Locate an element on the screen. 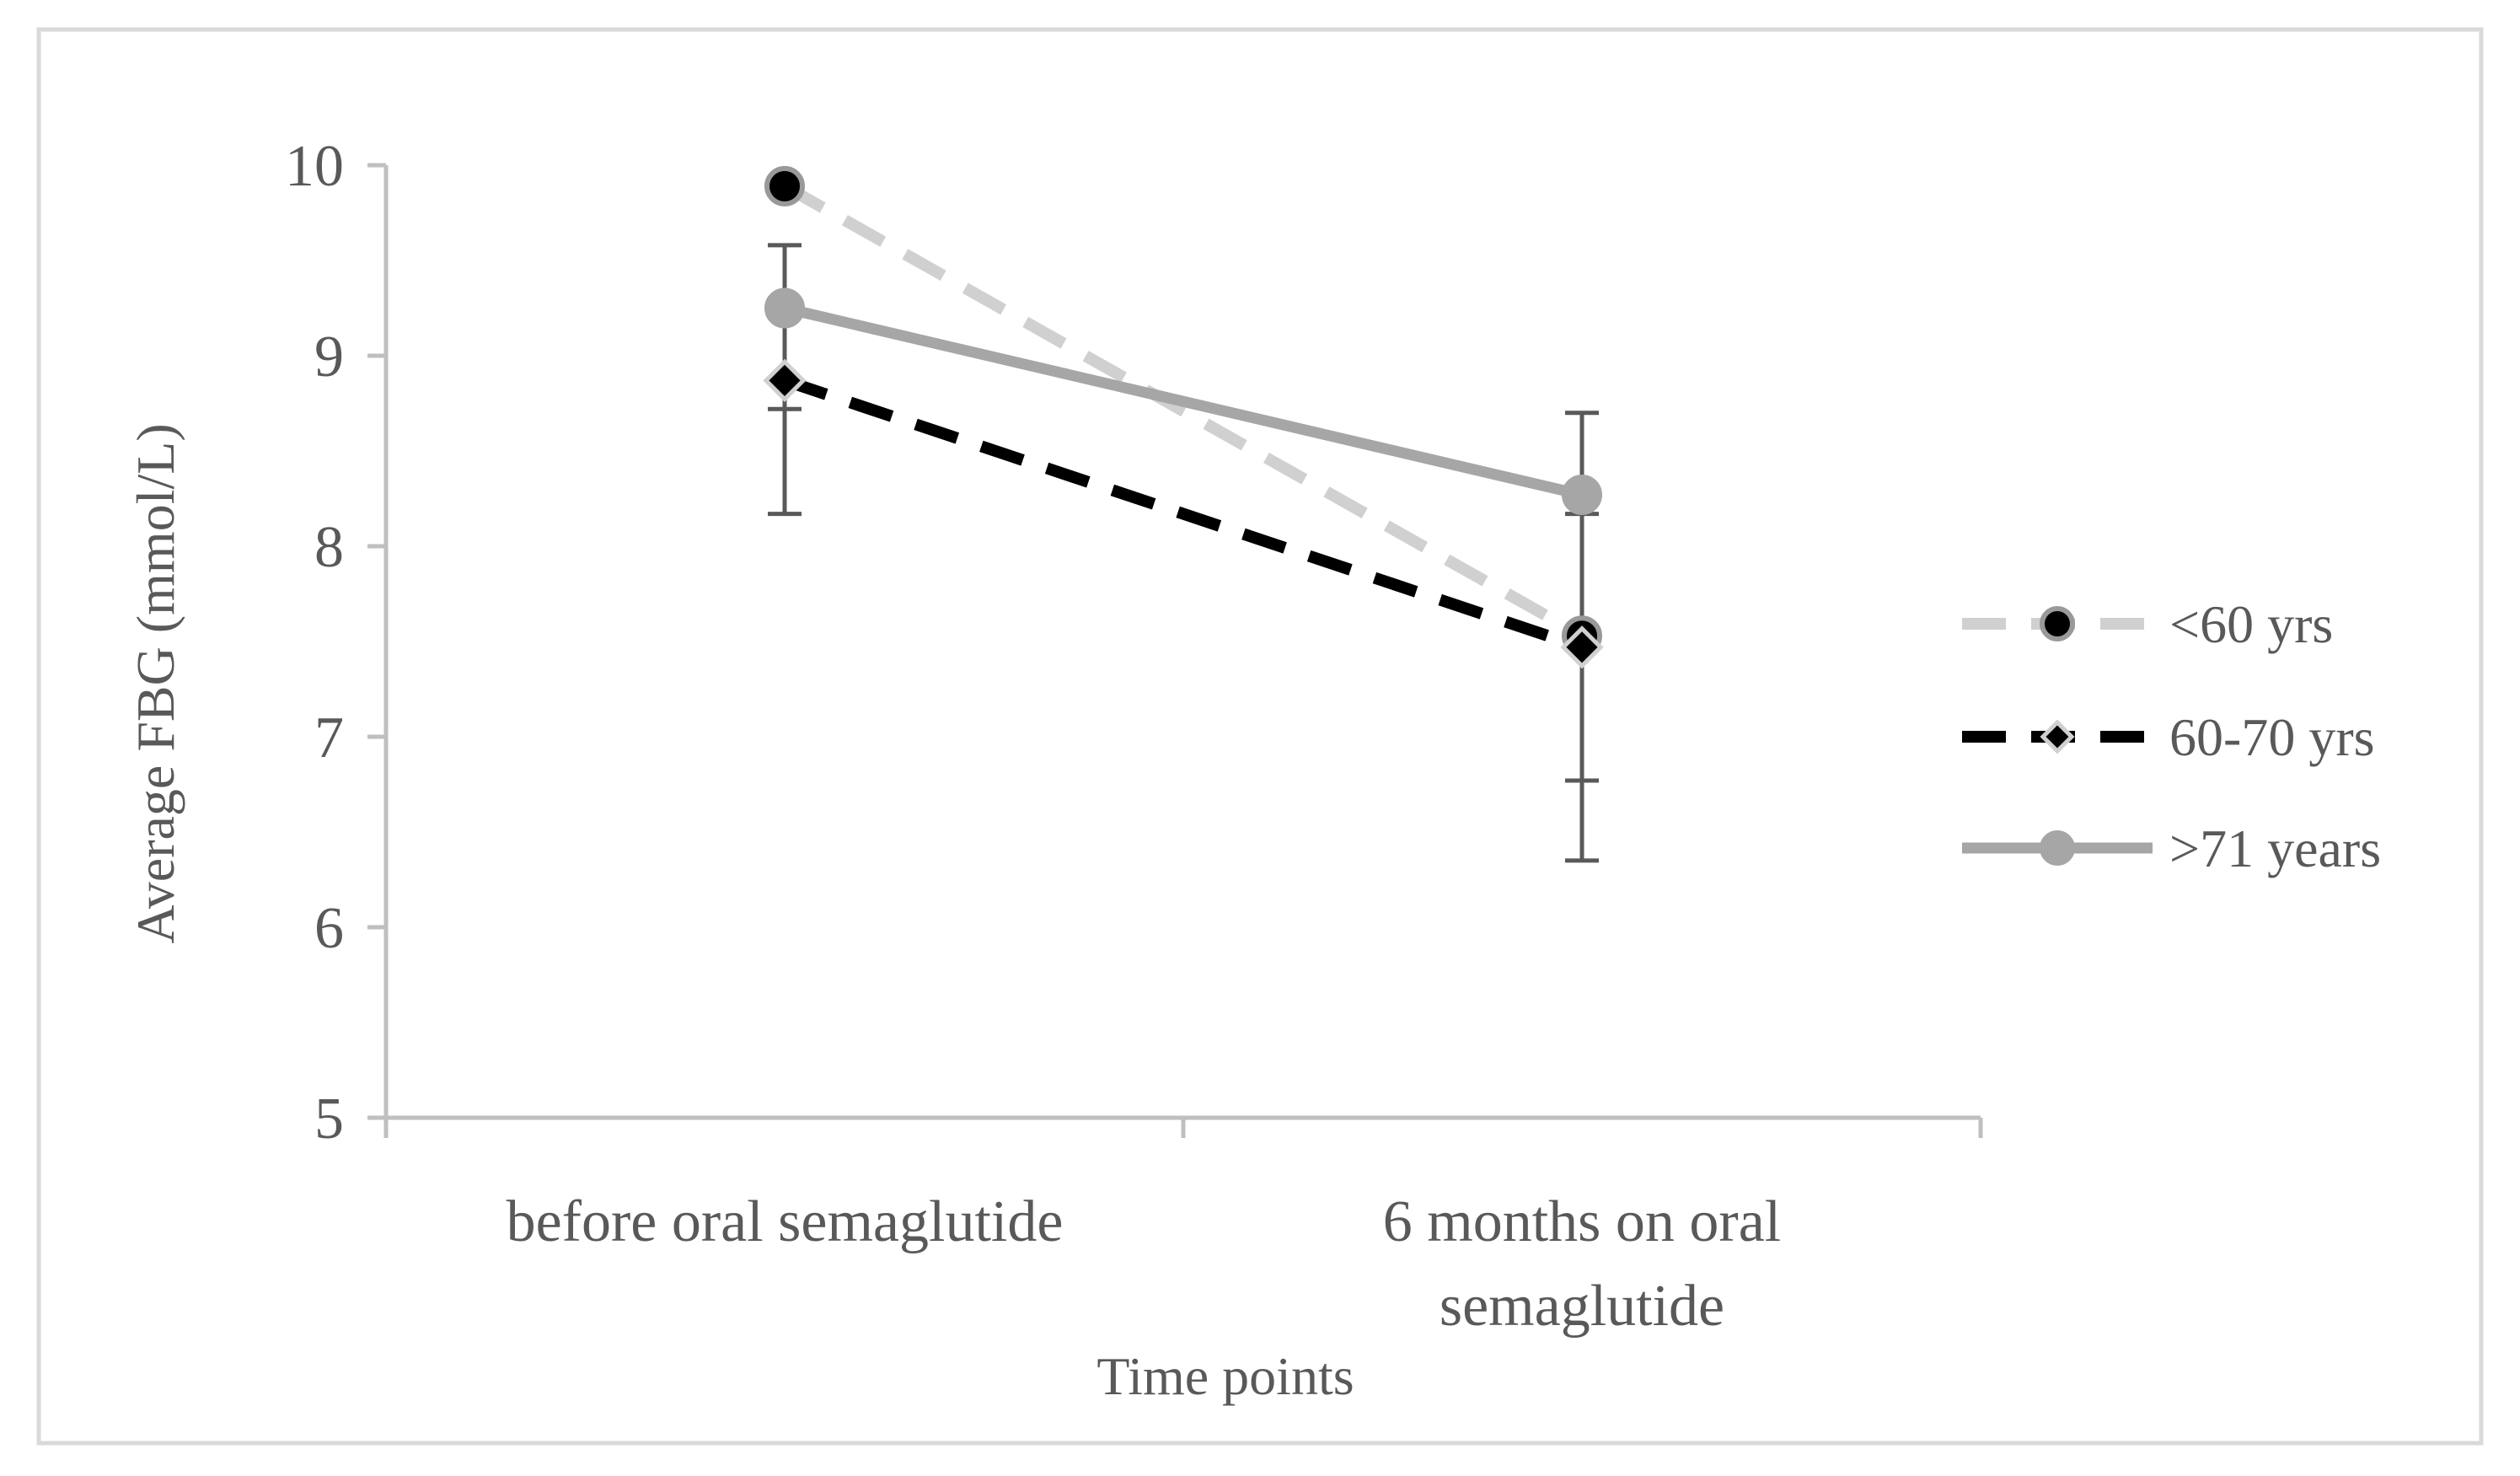  legend-label: >71 years is located at coordinates (2275, 848).